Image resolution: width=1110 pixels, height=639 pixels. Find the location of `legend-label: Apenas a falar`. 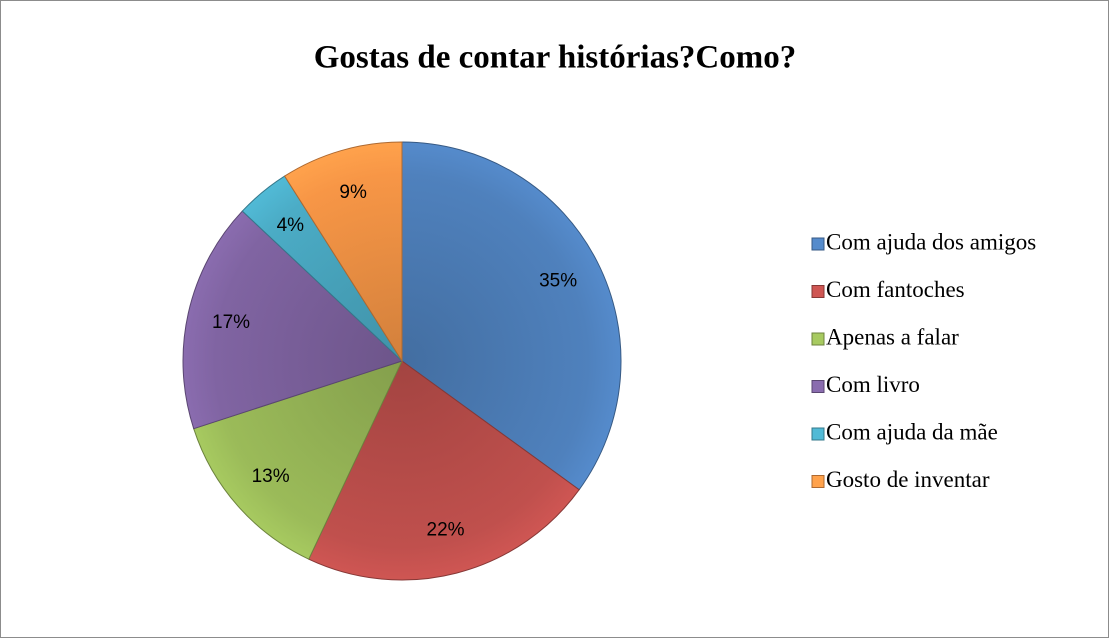

legend-label: Apenas a falar is located at coordinates (892, 336).